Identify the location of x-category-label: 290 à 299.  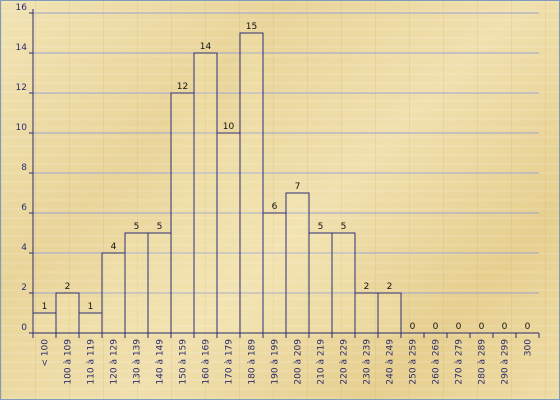
(506, 362).